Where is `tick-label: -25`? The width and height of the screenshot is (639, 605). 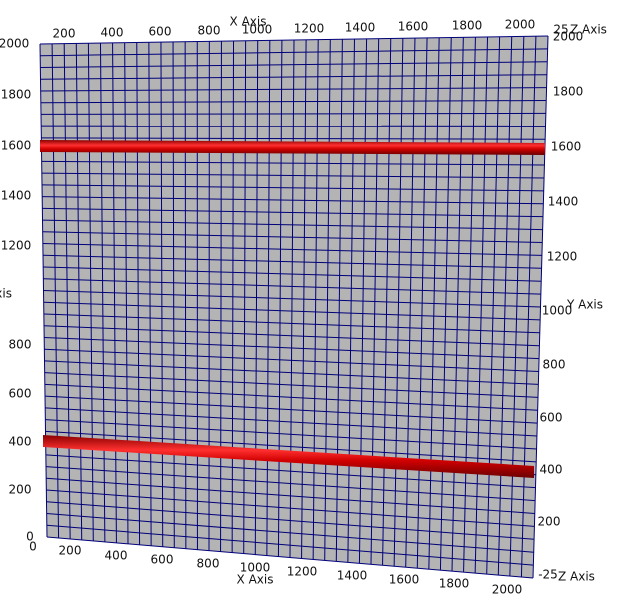
tick-label: -25 is located at coordinates (548, 575).